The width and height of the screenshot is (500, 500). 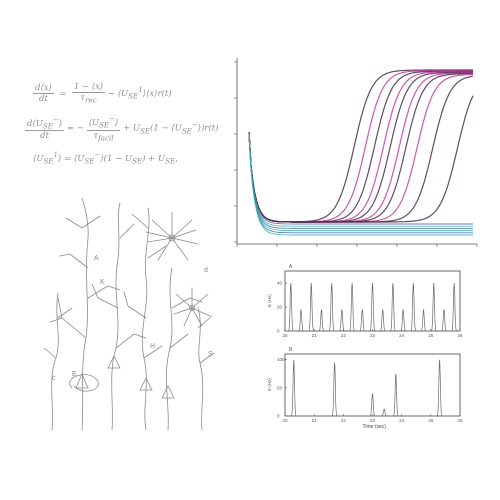 I want to click on eq2-r1-num-tail: ⟩, so click(x=117, y=122).